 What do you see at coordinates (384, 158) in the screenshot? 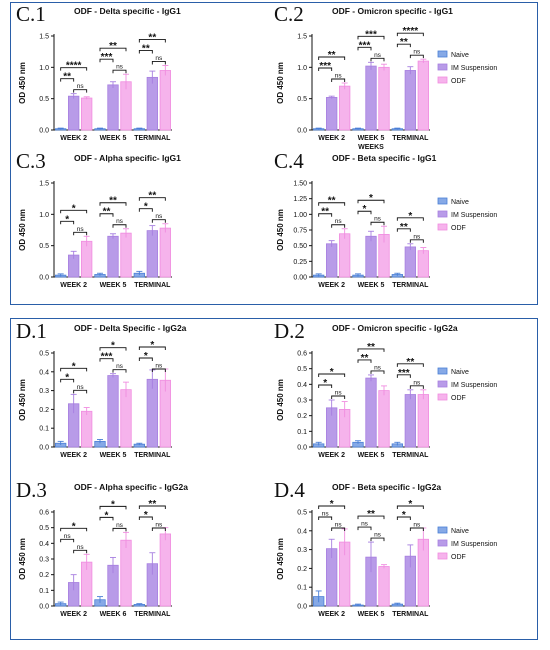
I see `chart-title: ODF - Beta specific - IgG1` at bounding box center [384, 158].